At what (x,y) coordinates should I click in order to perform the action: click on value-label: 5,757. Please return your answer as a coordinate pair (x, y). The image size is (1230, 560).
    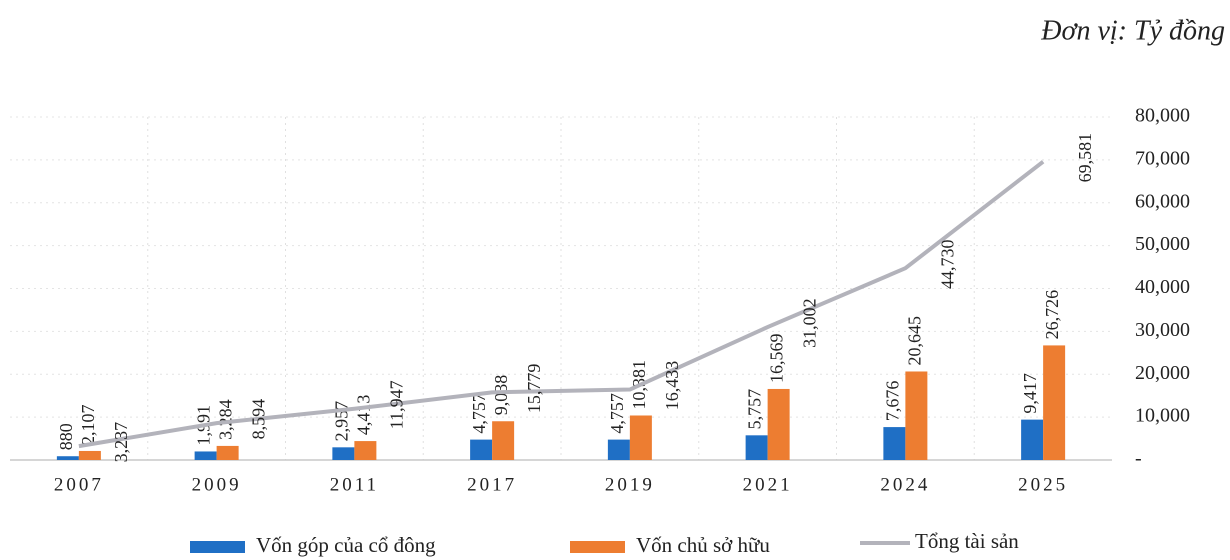
    Looking at the image, I should click on (755, 409).